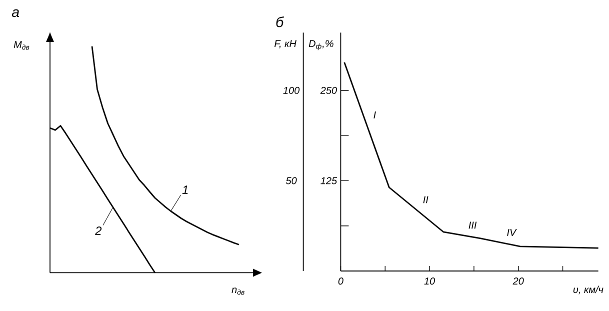 The image size is (609, 311). What do you see at coordinates (22, 45) in the screenshot?
I see `y-axis-title: M$_{дв}$` at bounding box center [22, 45].